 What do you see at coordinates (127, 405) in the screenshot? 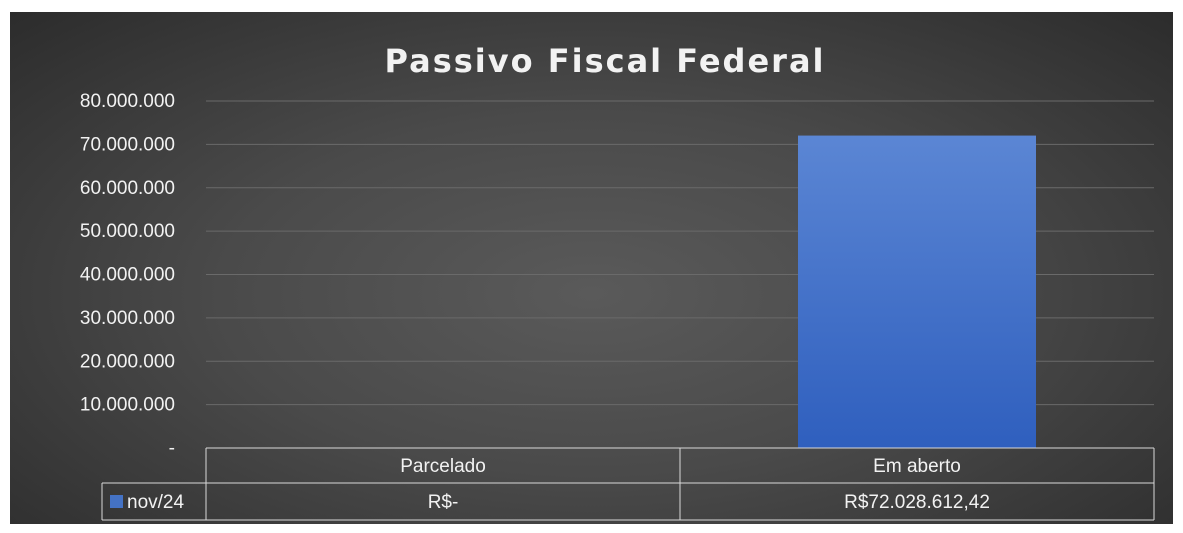
I see `y-tick-label: 10.000.000` at bounding box center [127, 405].